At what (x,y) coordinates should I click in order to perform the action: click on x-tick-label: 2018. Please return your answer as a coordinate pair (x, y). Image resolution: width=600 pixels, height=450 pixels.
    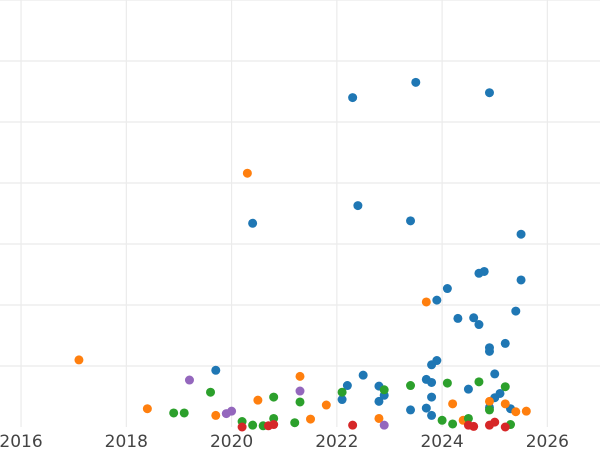
    Looking at the image, I should click on (126, 441).